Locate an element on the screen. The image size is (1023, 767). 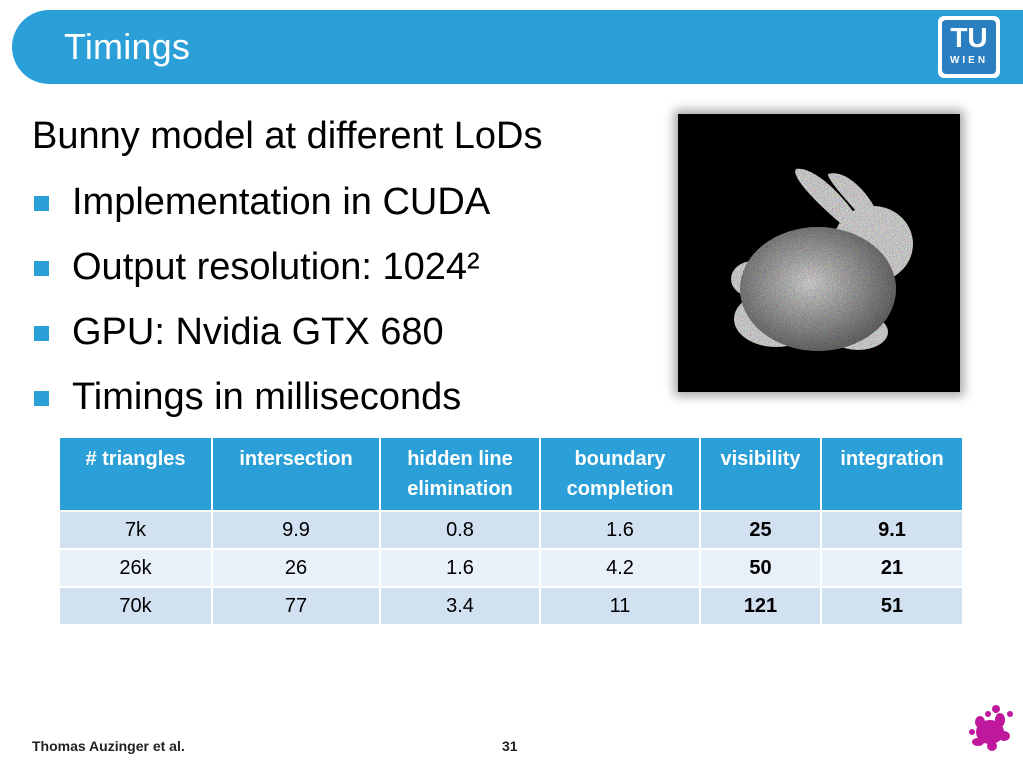
bullet-item: Implementation in CUDA is located at coordinates (287, 202).